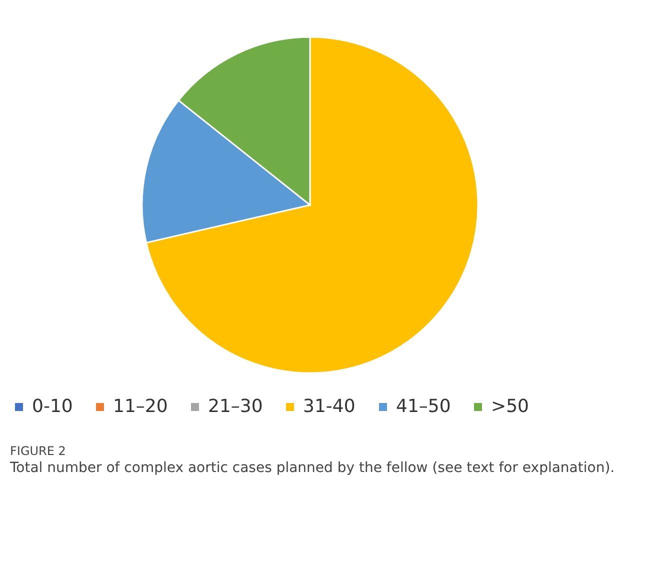 This screenshot has height=572, width=648. I want to click on text: Total number of complex aortic cases planned by the fellow (see text for explanation)., so click(312, 468).